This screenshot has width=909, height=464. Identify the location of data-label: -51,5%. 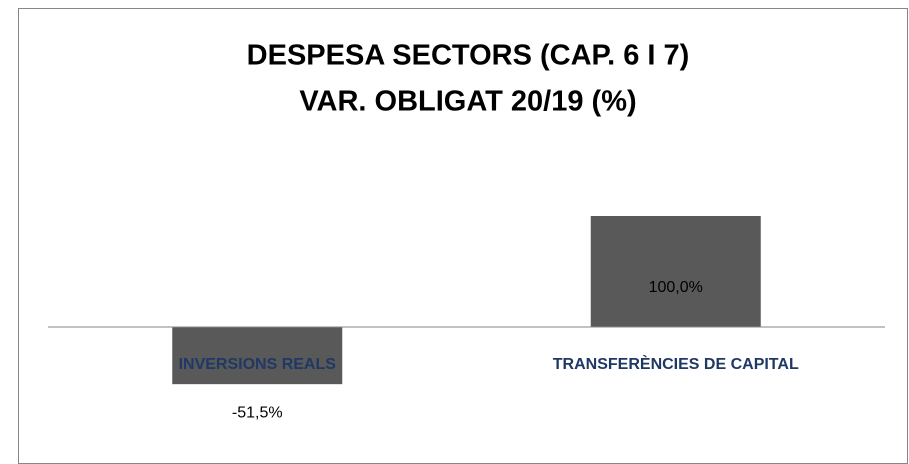
(257, 412).